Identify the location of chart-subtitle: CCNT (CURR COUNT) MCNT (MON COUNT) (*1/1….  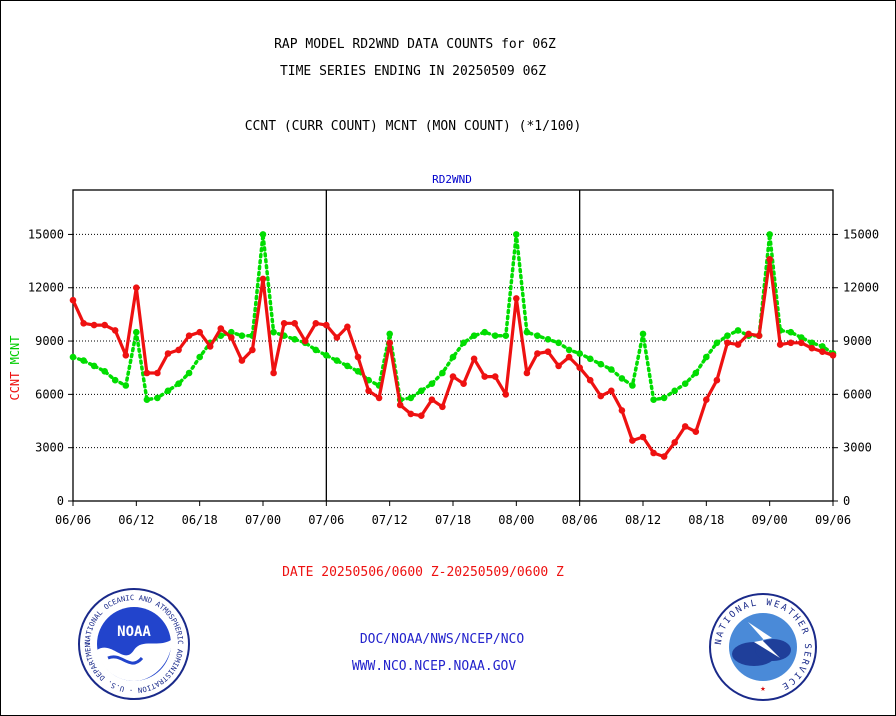
(413, 126).